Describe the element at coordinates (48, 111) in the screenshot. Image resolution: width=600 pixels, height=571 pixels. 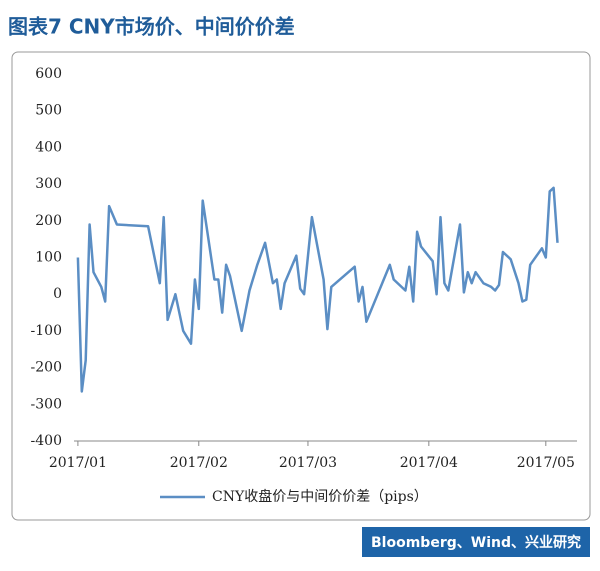
I see `y-tick-label: 500` at that location.